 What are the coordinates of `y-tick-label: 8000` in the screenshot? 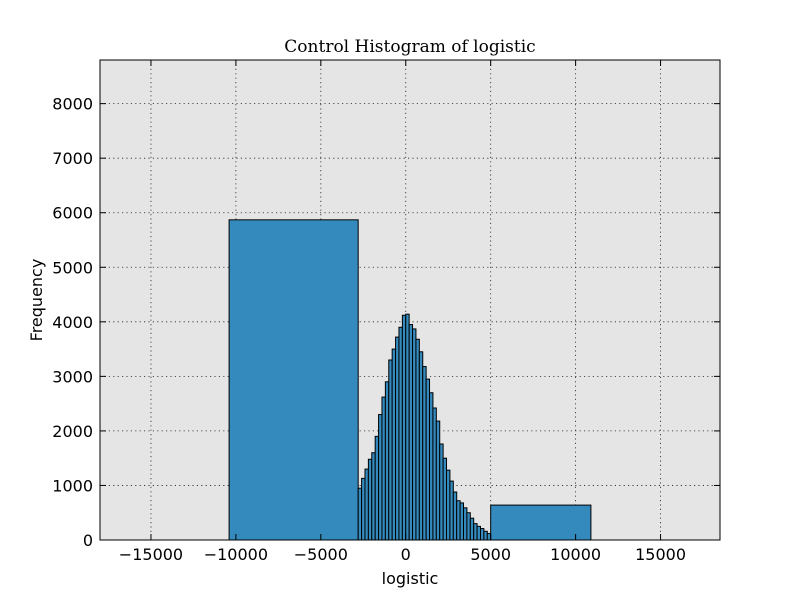 It's located at (72, 104).